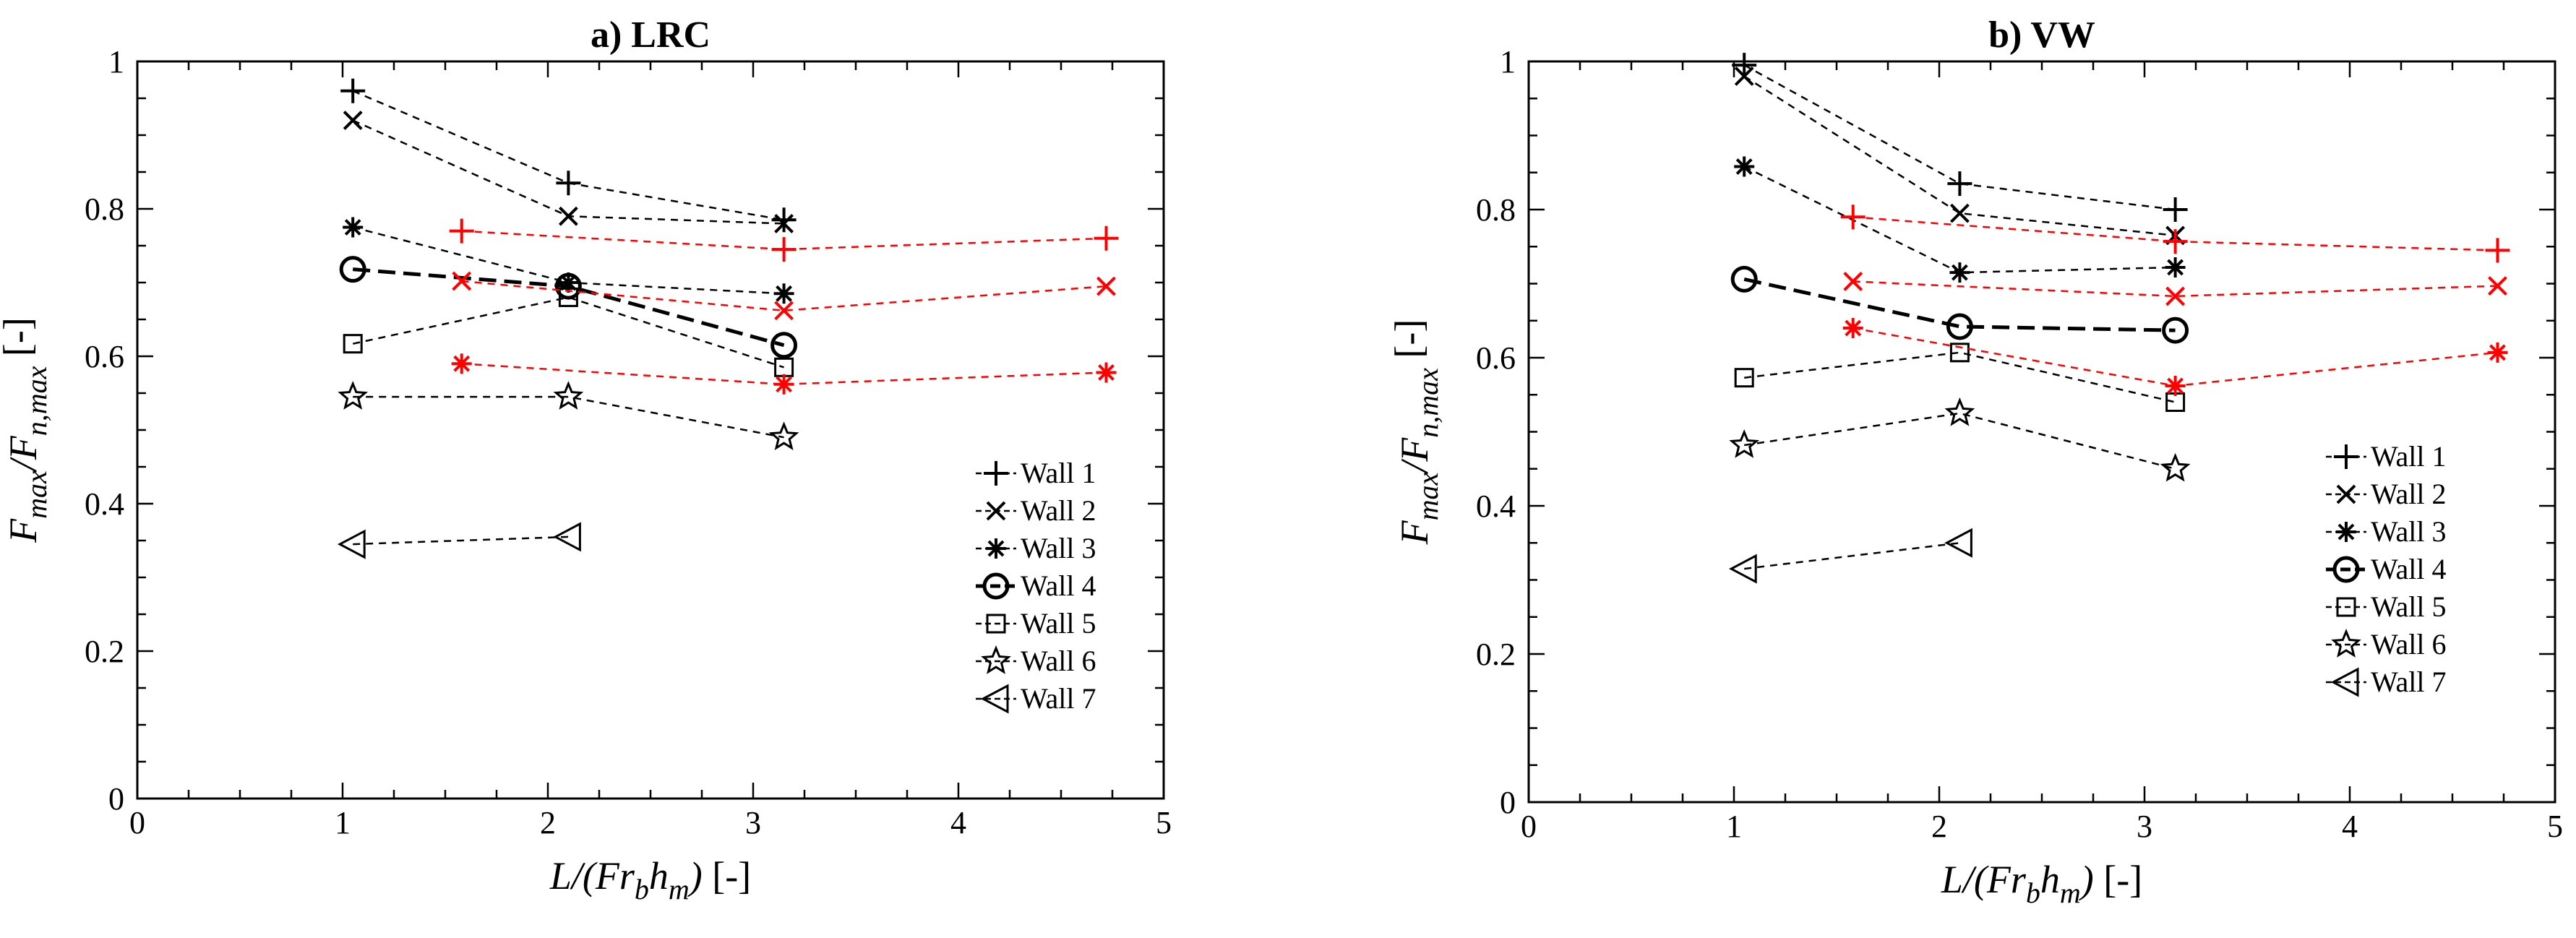 This screenshot has width=2576, height=938. Describe the element at coordinates (1496, 506) in the screenshot. I see `y-tick-label: 0.4` at that location.